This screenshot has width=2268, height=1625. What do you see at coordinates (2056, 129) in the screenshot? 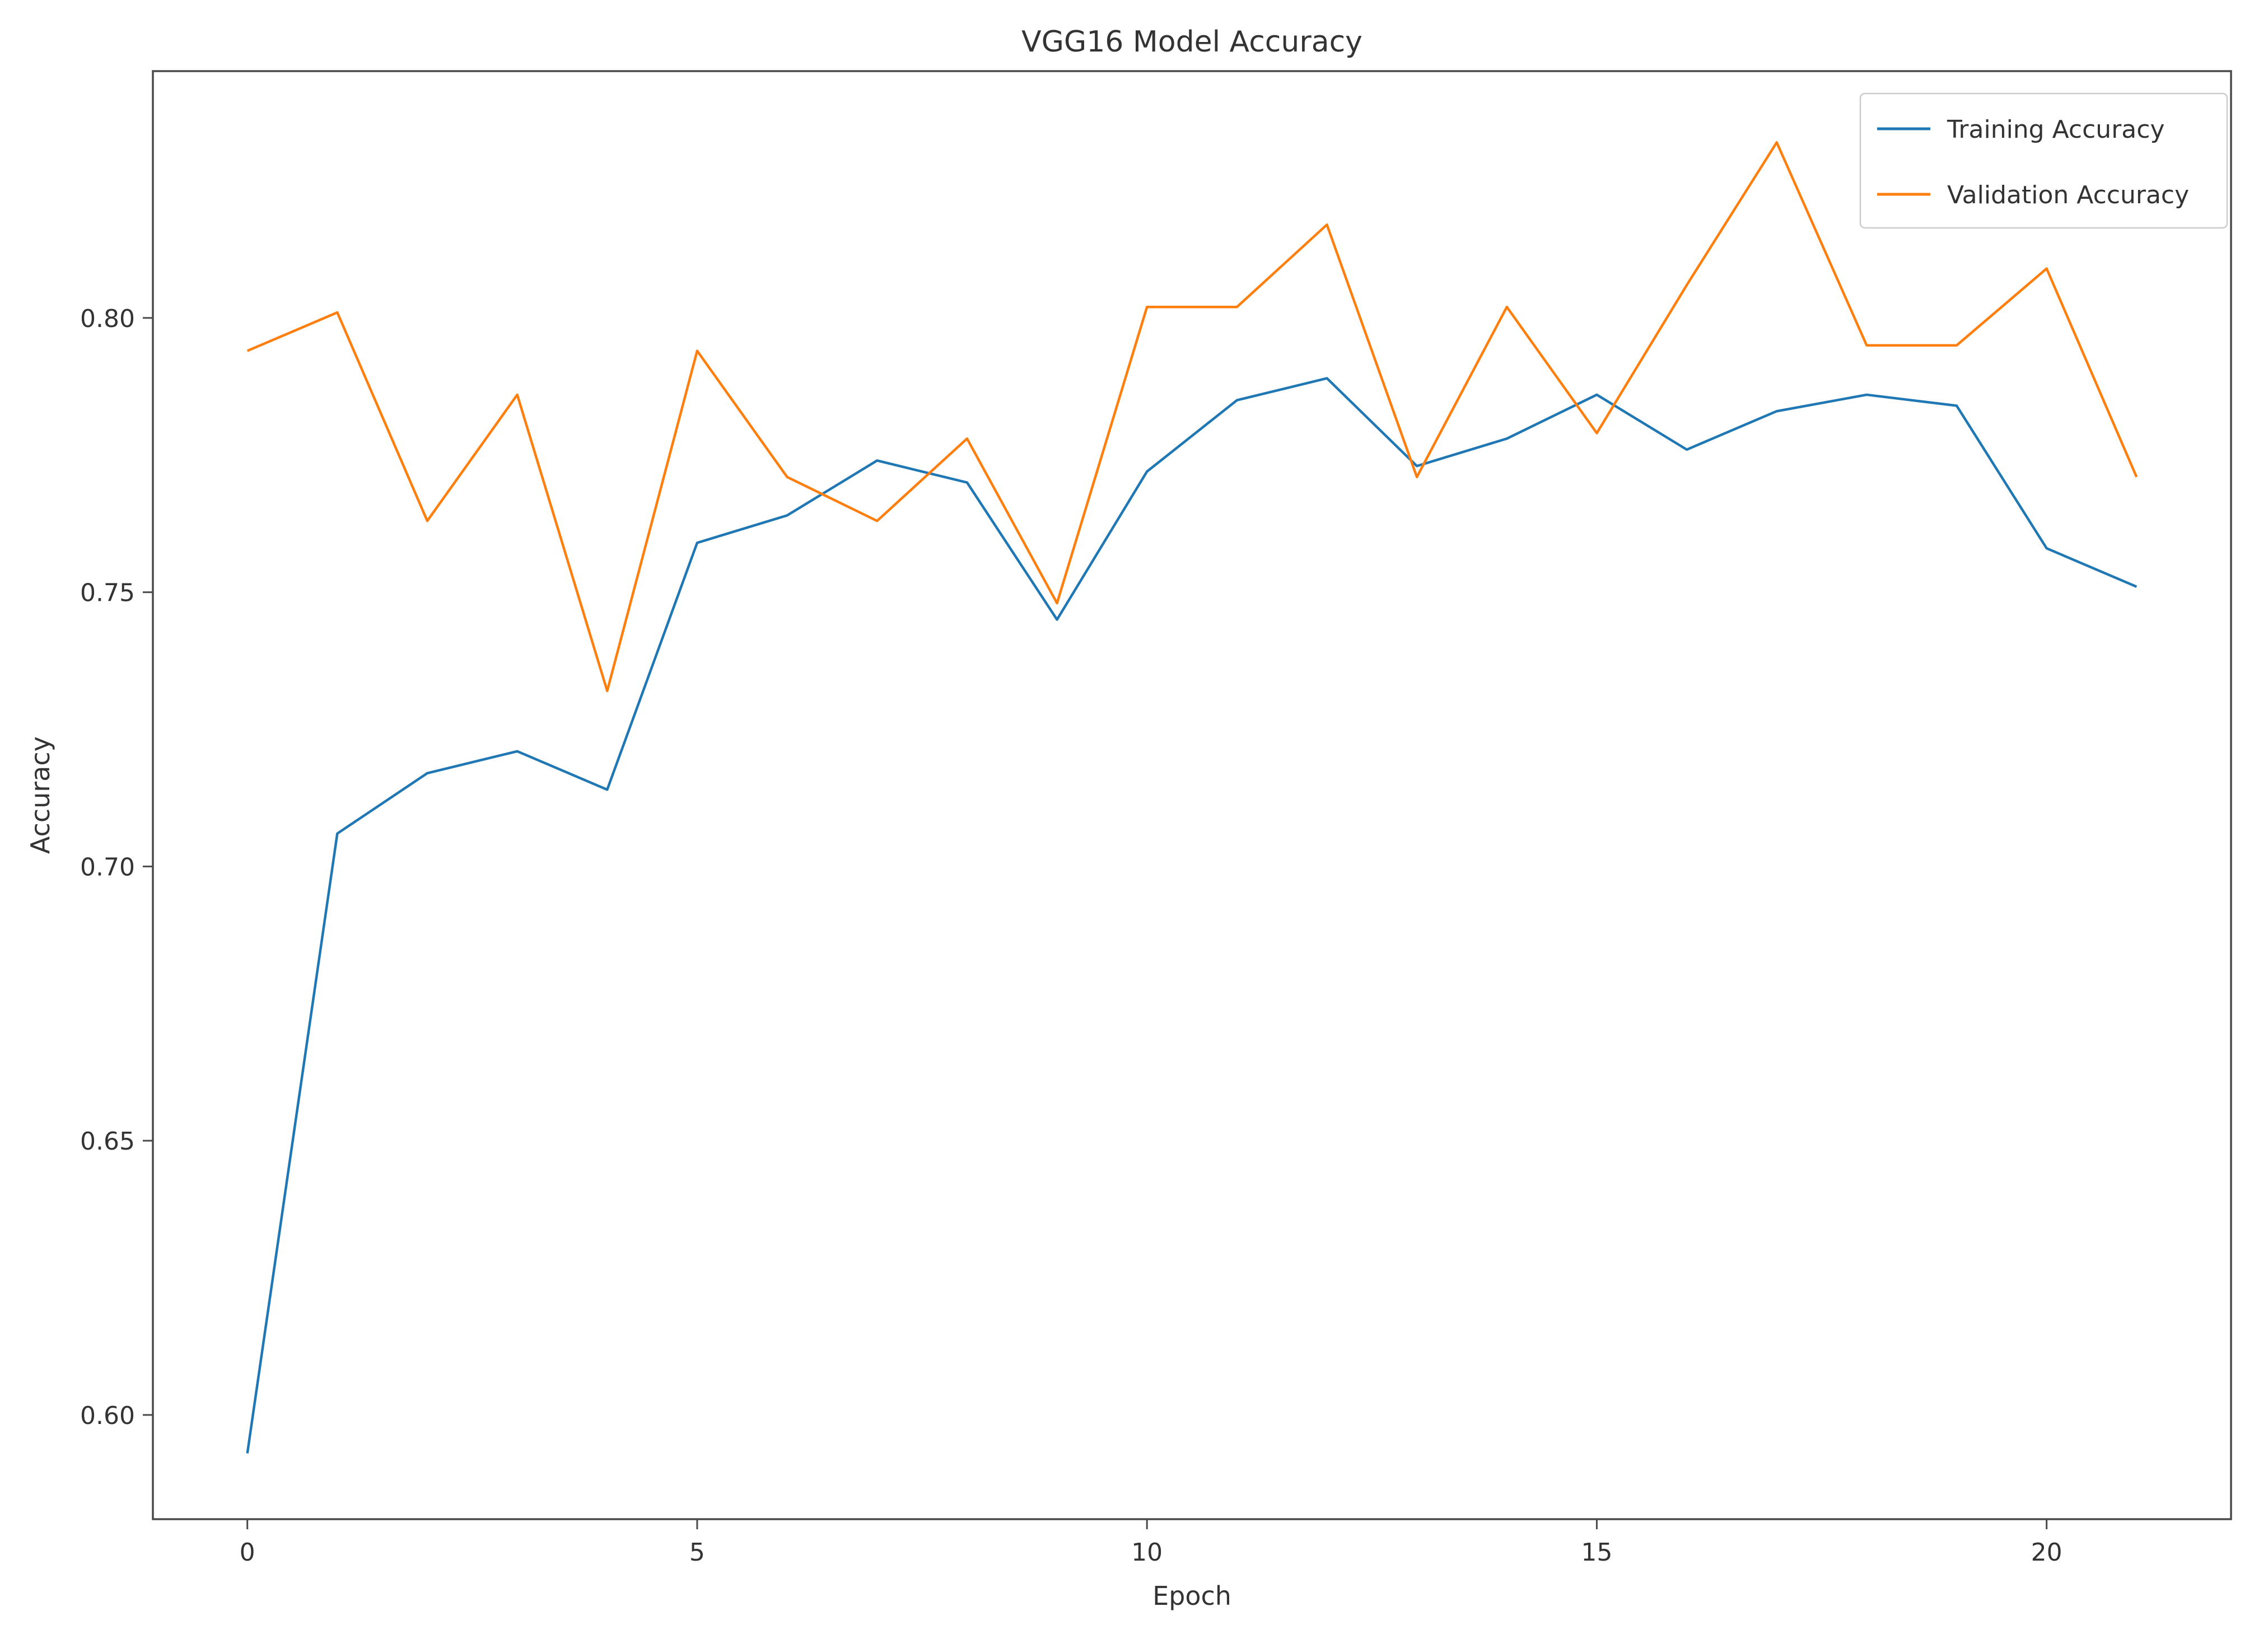
I see `legend-label-training: Training Accuracy` at bounding box center [2056, 129].